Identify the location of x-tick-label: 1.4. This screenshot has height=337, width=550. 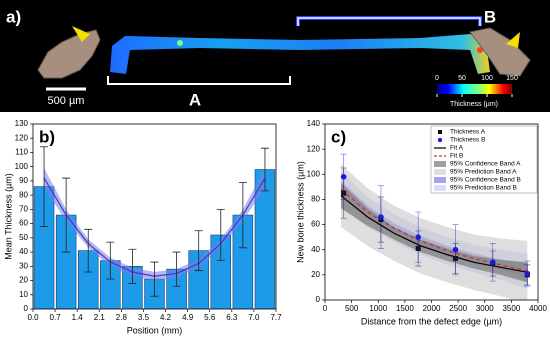
(78, 317).